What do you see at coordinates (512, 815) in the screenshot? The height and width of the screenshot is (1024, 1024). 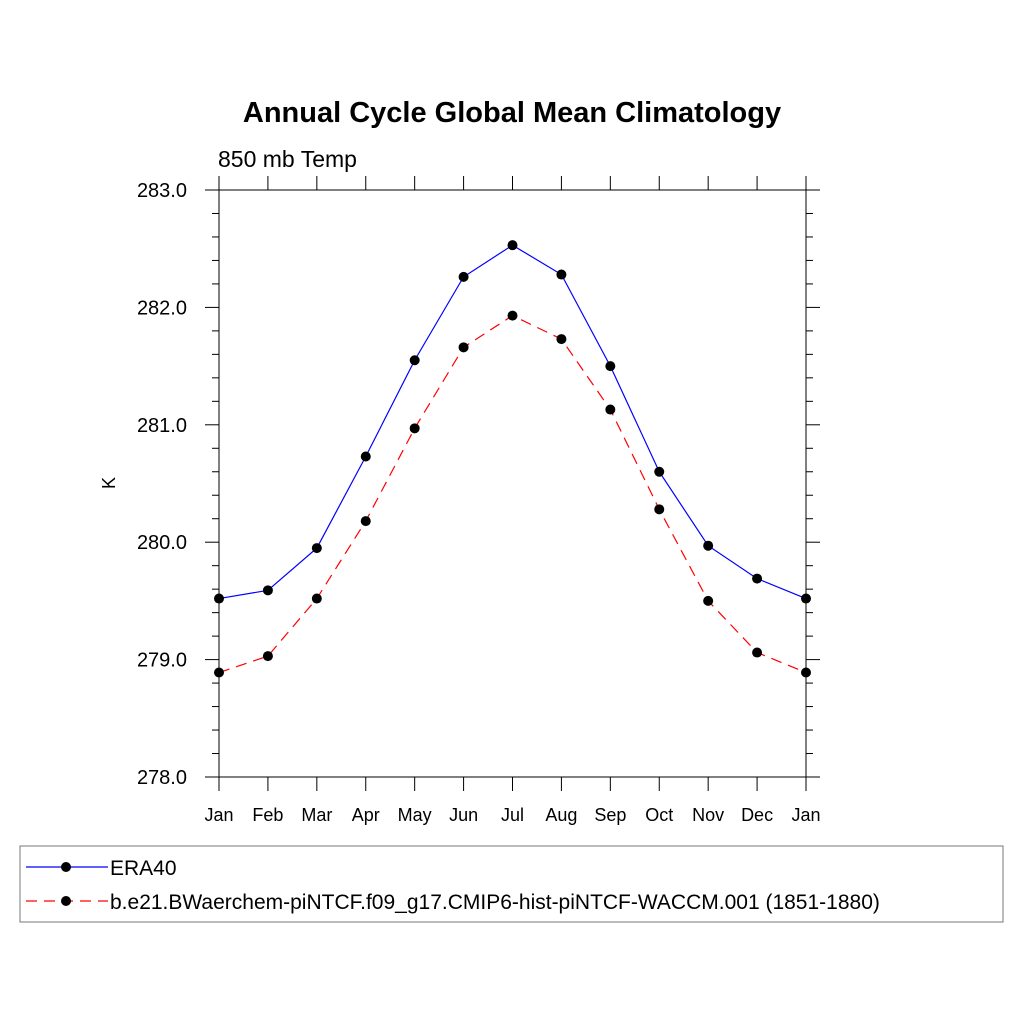 I see `x-tick-label: Jul` at bounding box center [512, 815].